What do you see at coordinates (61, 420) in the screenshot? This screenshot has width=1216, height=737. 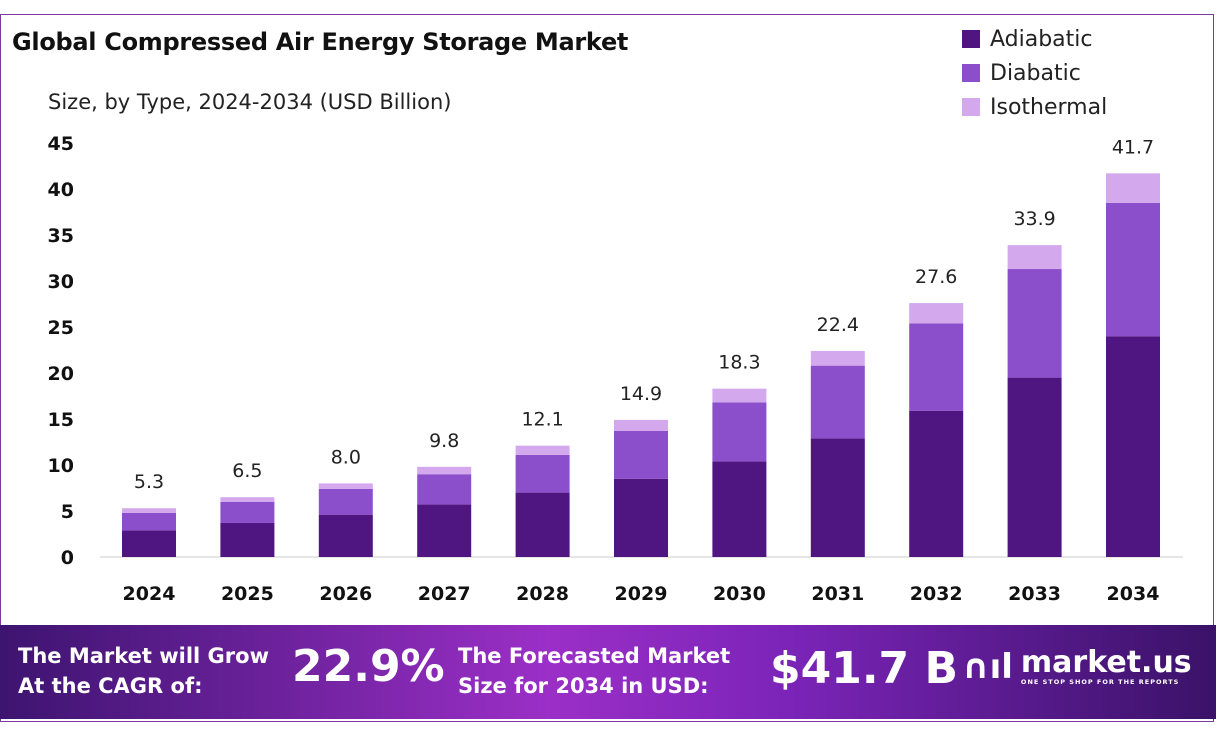 I see `y-tick-label: 15` at bounding box center [61, 420].